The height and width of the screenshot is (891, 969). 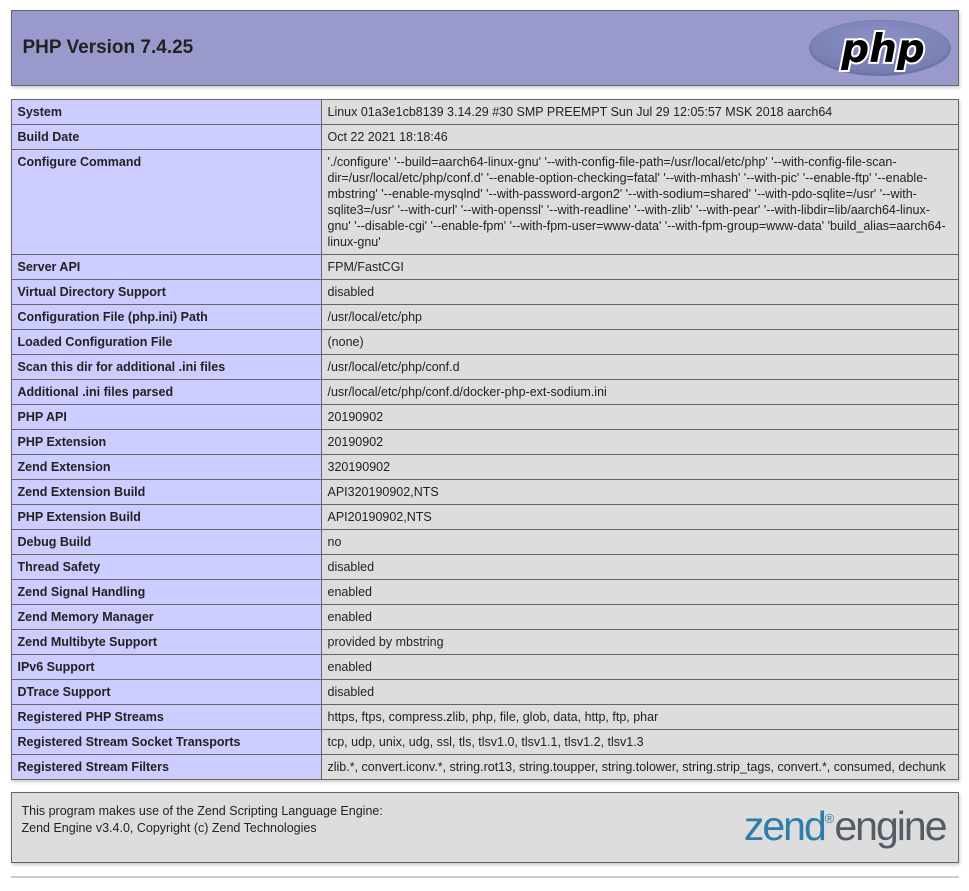 I want to click on table-row: Debug Build no, so click(x=484, y=542).